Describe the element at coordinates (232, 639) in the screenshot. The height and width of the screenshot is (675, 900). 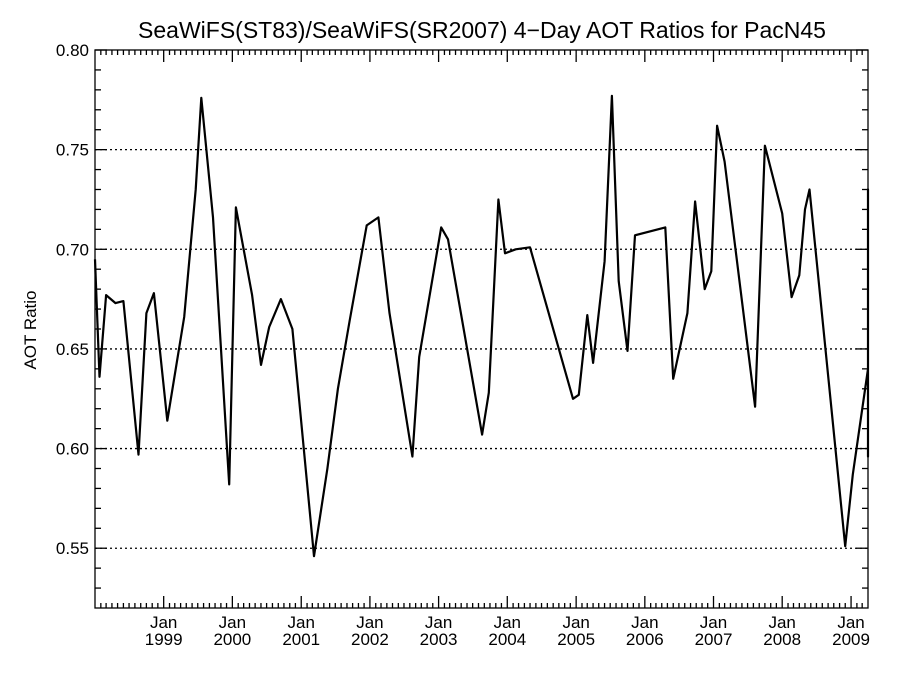
I see `x-tick-year-label: 2000` at that location.